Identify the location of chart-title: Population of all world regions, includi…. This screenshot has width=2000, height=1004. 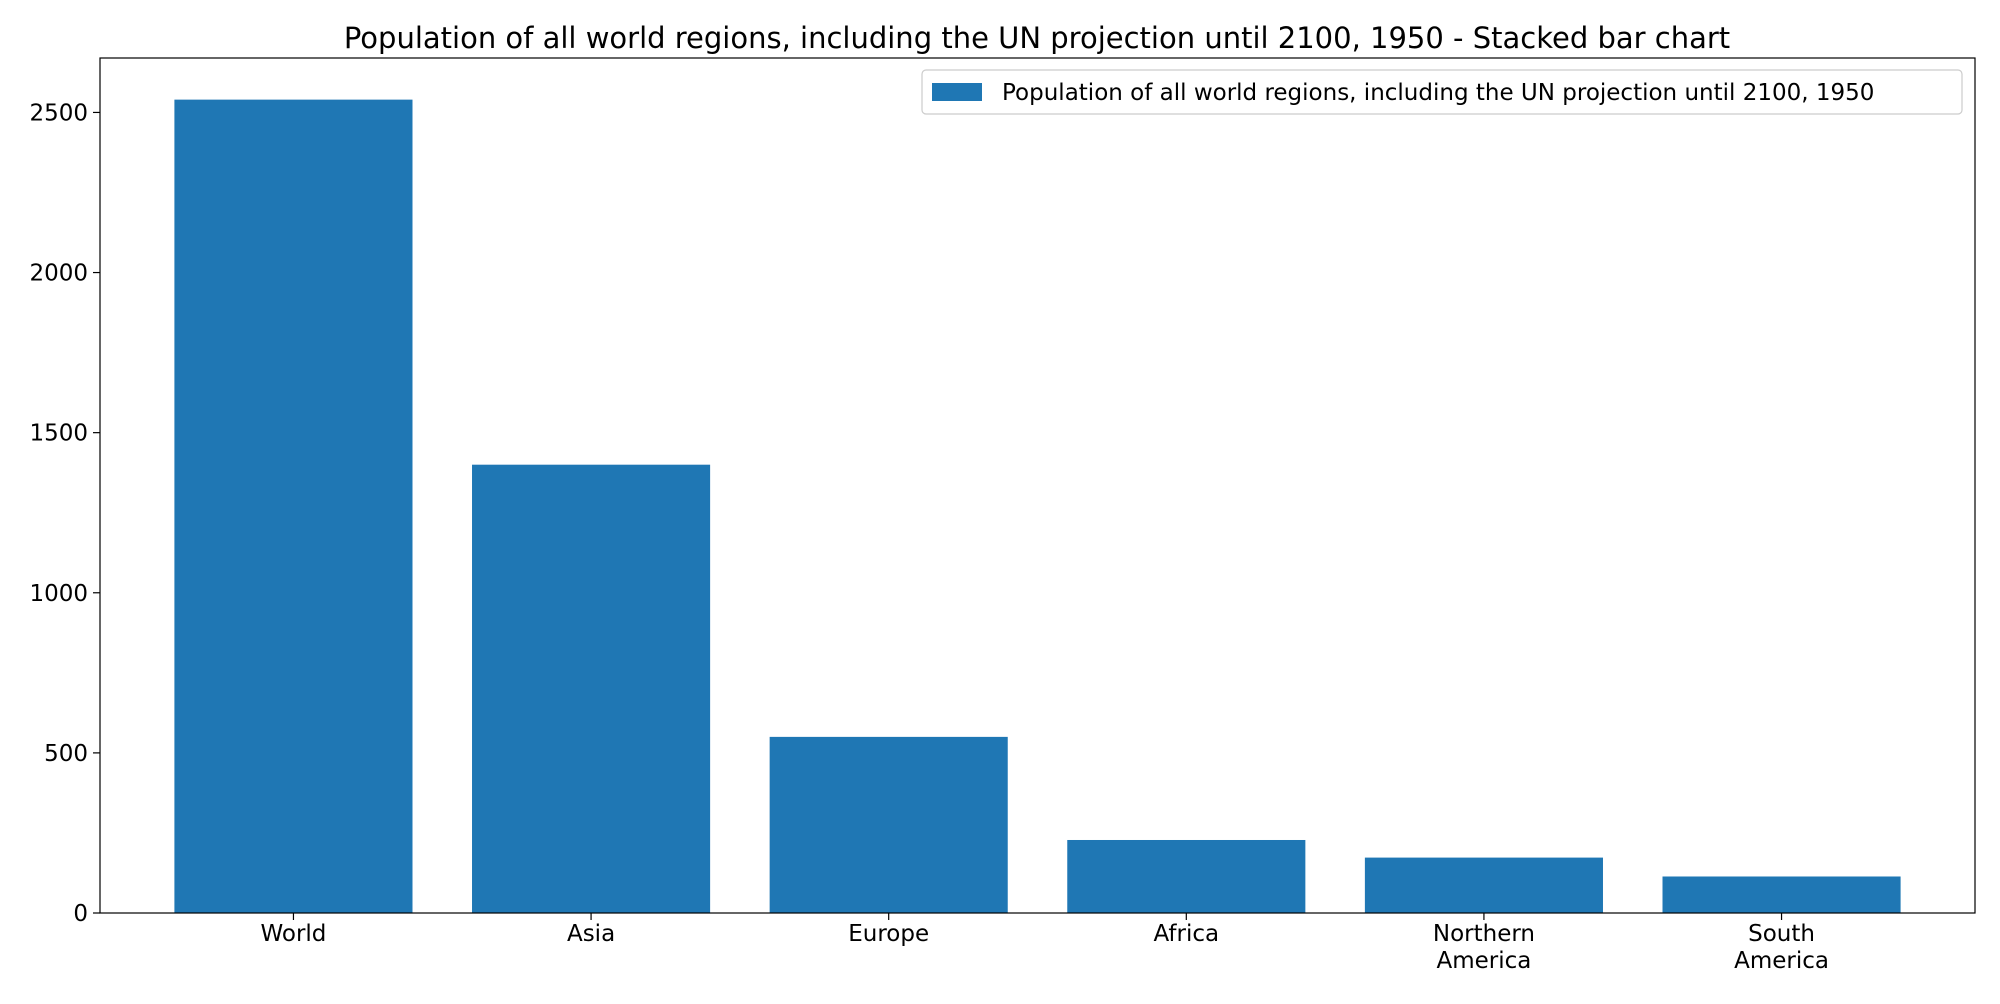
(1037, 38).